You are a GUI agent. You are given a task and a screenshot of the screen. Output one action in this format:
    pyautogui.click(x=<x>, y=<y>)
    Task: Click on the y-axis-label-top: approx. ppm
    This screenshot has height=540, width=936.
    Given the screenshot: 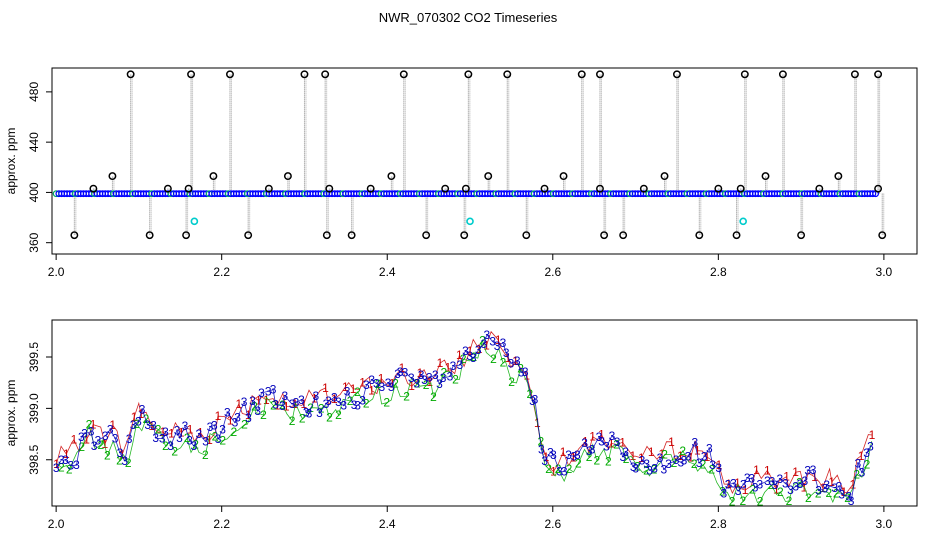 What is the action you would take?
    pyautogui.click(x=11, y=161)
    